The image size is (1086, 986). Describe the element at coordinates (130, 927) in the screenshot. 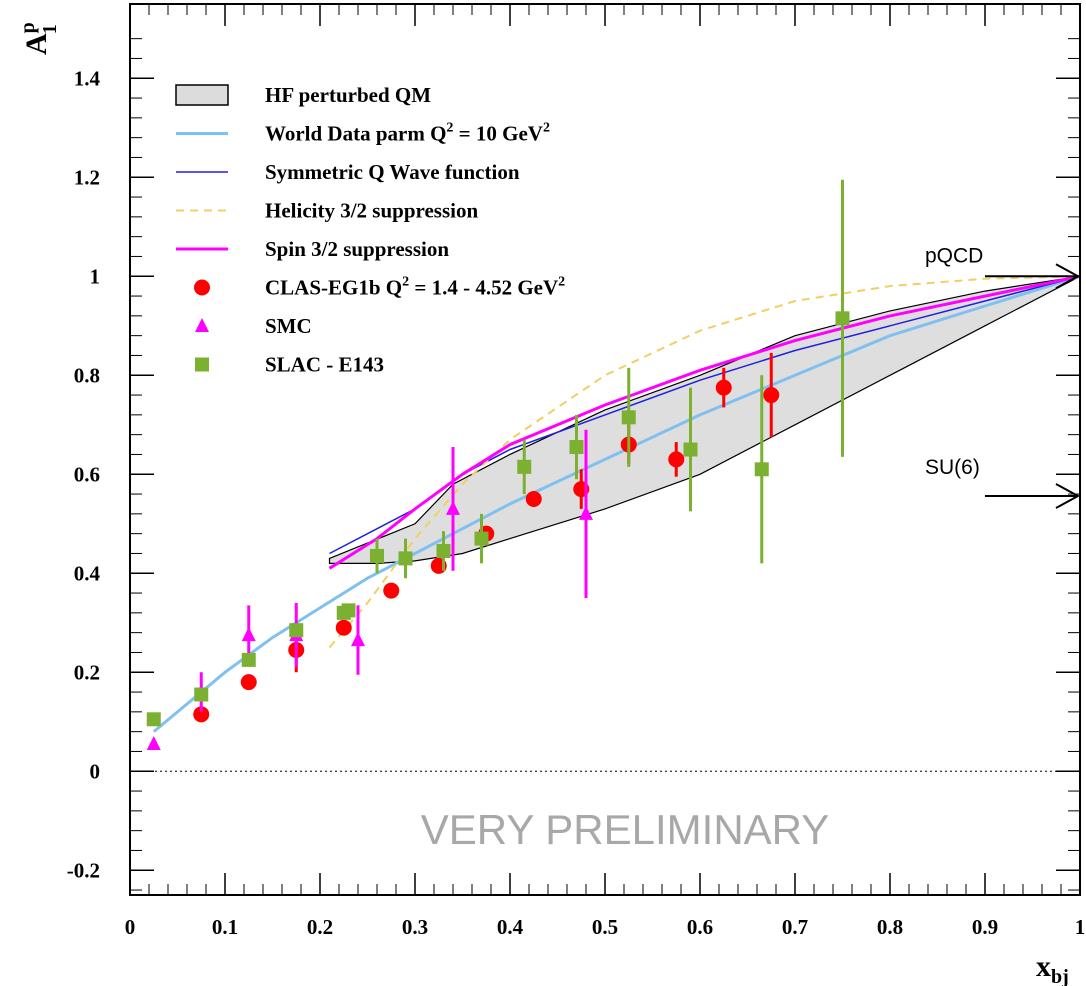

I see `x-tick-label: 0` at that location.